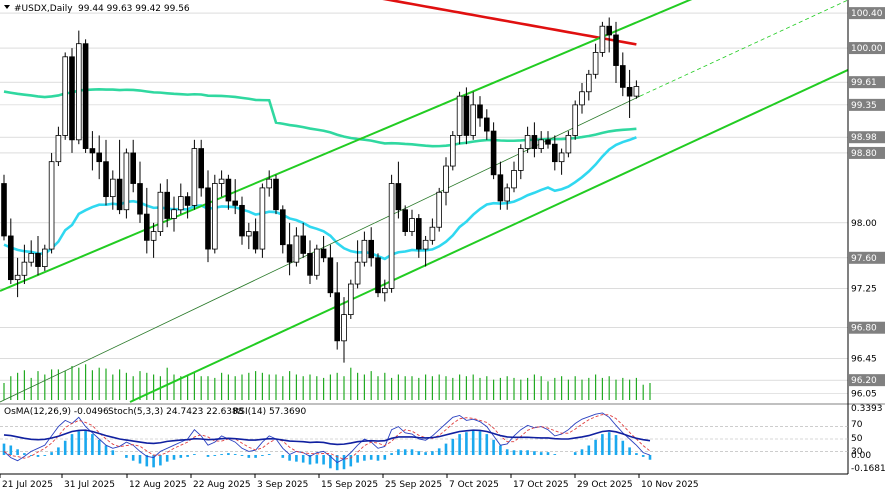  Describe the element at coordinates (744, 48) in the screenshot. I see `trendline-mid-ext` at that location.